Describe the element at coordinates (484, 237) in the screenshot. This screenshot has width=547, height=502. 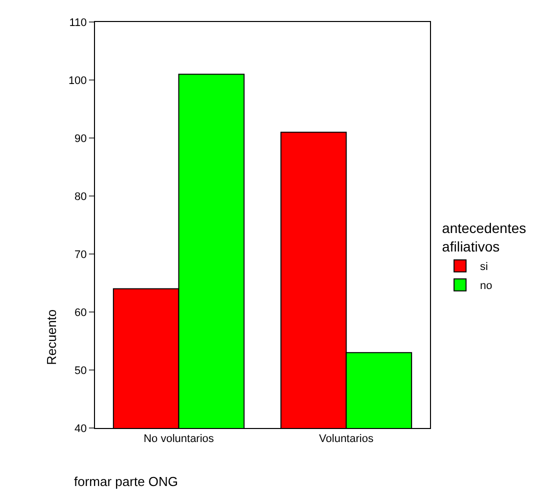
I see `legend-title: antecedentes afiliativos` at that location.